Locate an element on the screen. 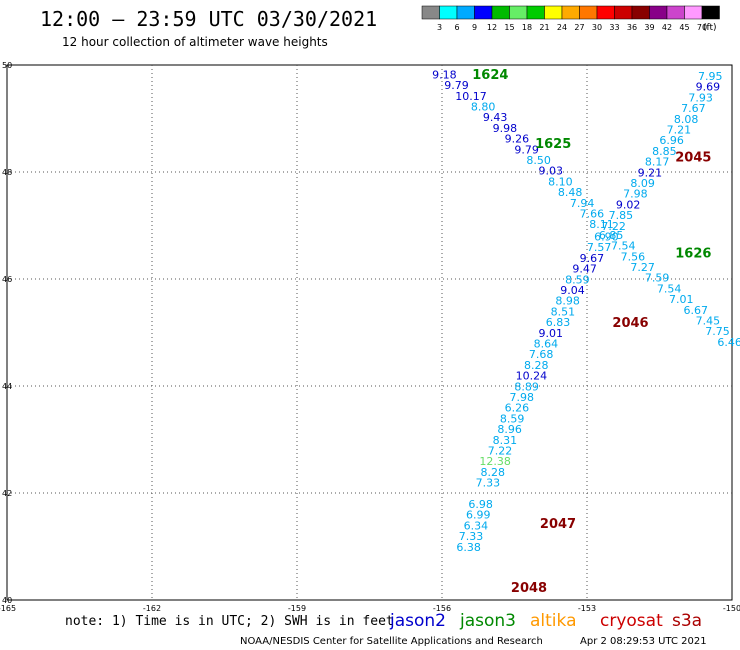 This screenshot has height=650, width=740. wave-height-value: 9.21 is located at coordinates (650, 172).